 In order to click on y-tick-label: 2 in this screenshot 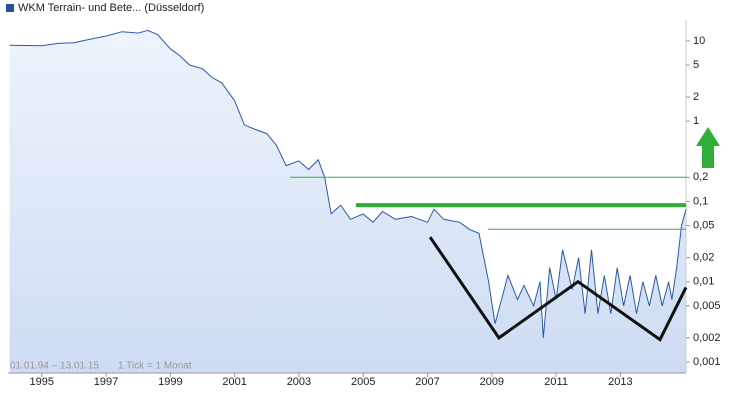, I will do `click(696, 97)`.